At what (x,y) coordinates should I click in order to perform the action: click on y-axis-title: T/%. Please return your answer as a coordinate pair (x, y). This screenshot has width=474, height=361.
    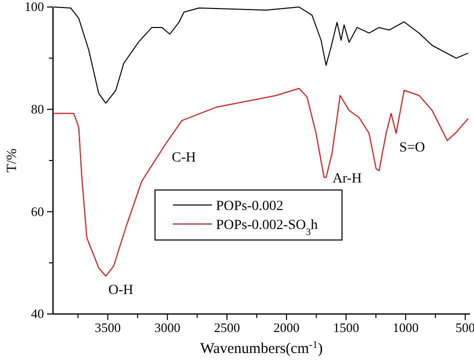
    Looking at the image, I should click on (12, 160).